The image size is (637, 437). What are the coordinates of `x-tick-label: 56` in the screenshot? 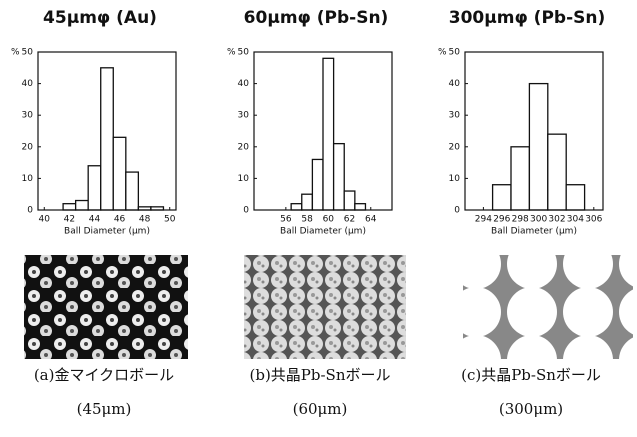 It's located at (286, 220).